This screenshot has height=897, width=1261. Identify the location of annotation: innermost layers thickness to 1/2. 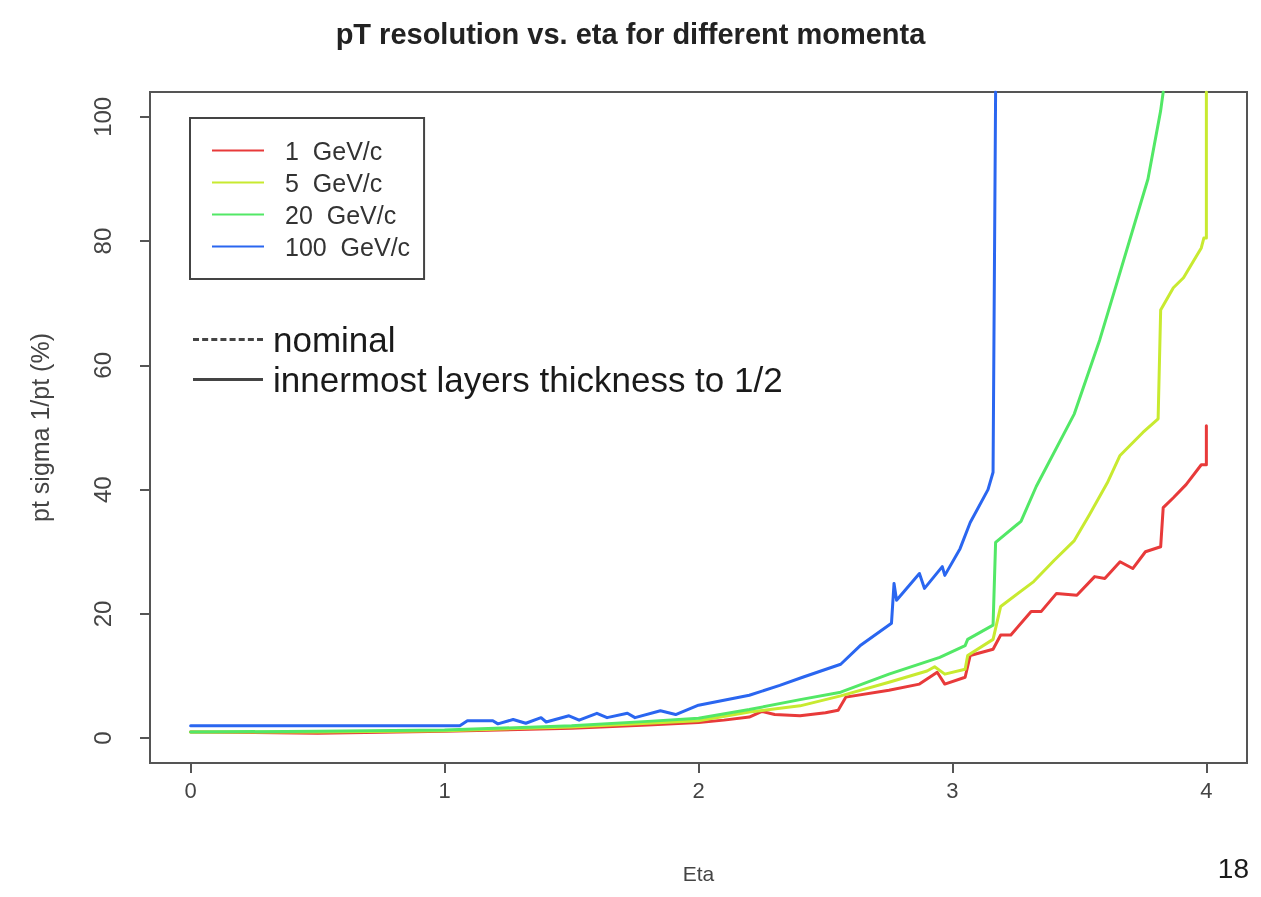
(528, 379).